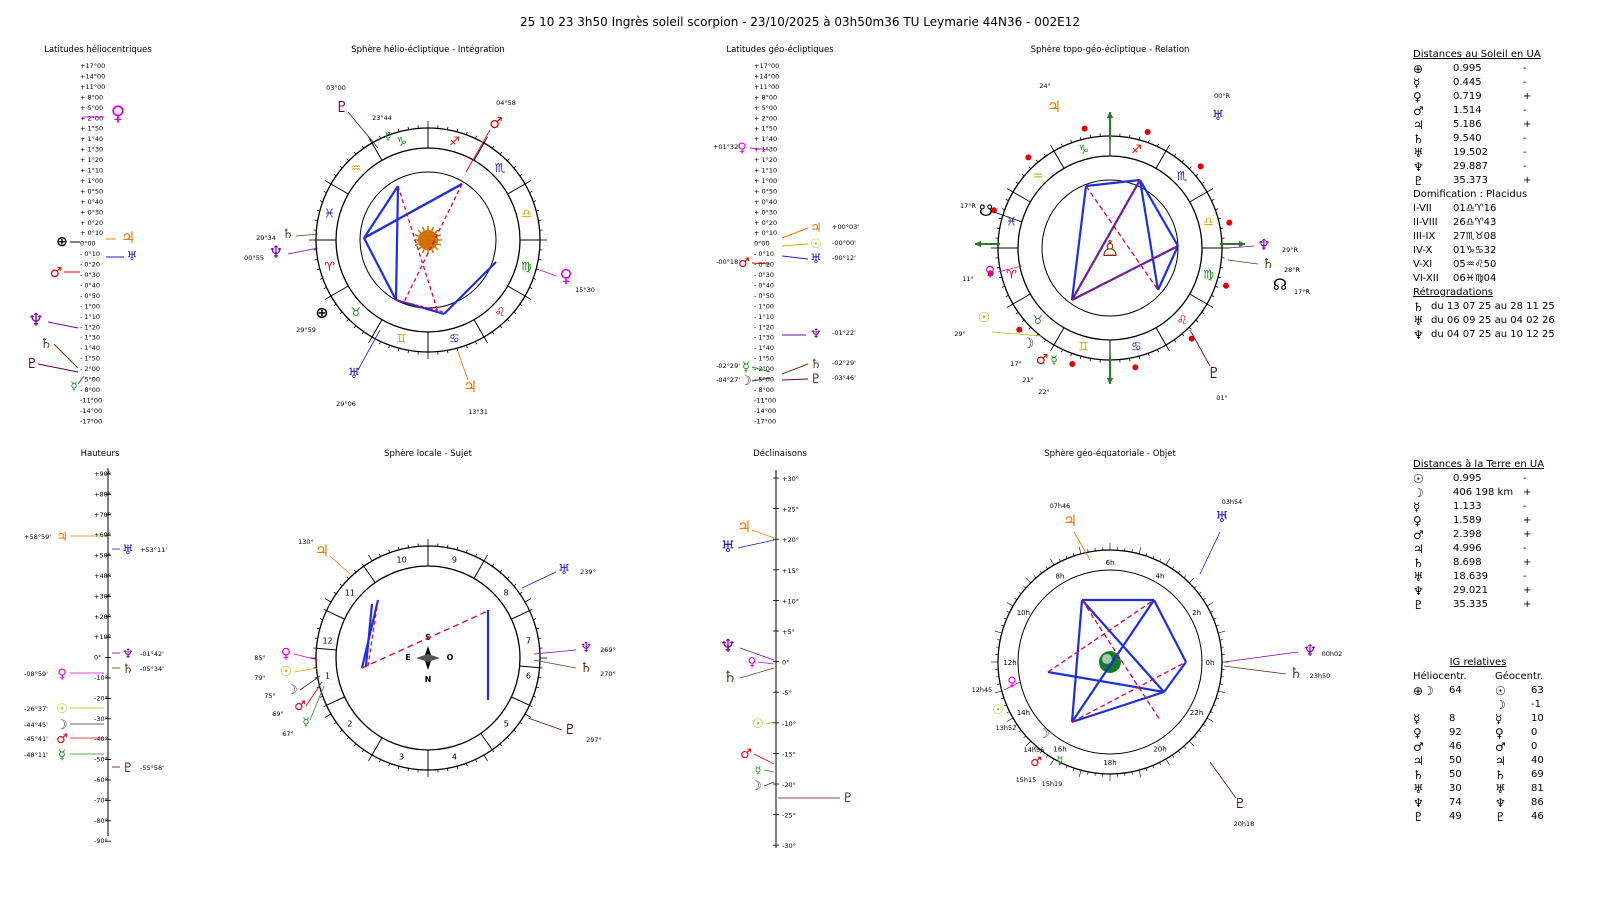 Image resolution: width=1600 pixels, height=900 pixels. I want to click on lat-helio-tick: - 0°50, so click(90, 296).